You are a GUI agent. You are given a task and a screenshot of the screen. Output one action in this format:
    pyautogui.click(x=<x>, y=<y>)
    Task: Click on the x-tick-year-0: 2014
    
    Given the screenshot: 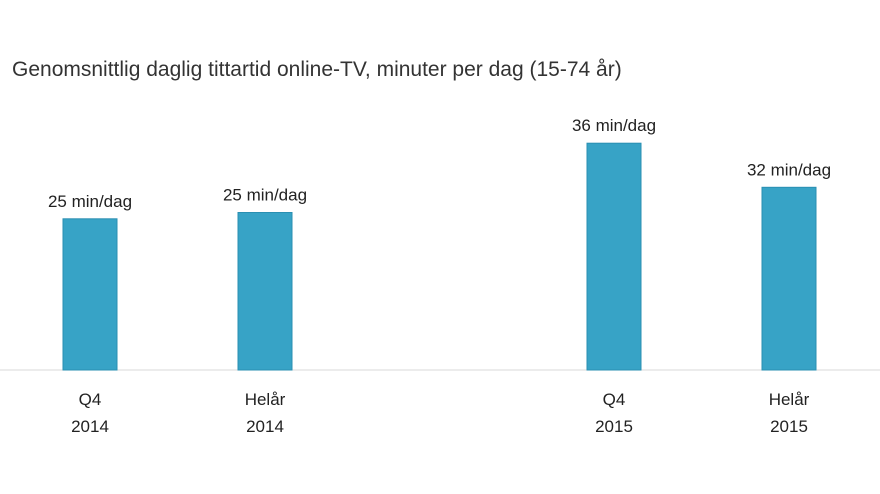 What is the action you would take?
    pyautogui.click(x=90, y=426)
    